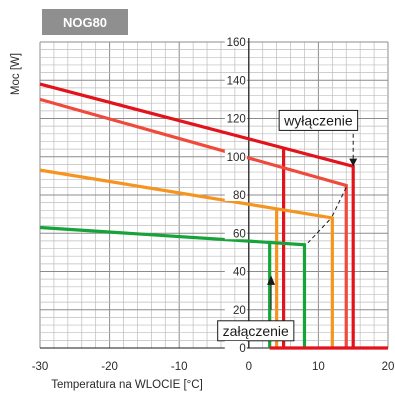 The image size is (395, 397). What do you see at coordinates (388, 367) in the screenshot?
I see `x-tick-label: 20` at bounding box center [388, 367].